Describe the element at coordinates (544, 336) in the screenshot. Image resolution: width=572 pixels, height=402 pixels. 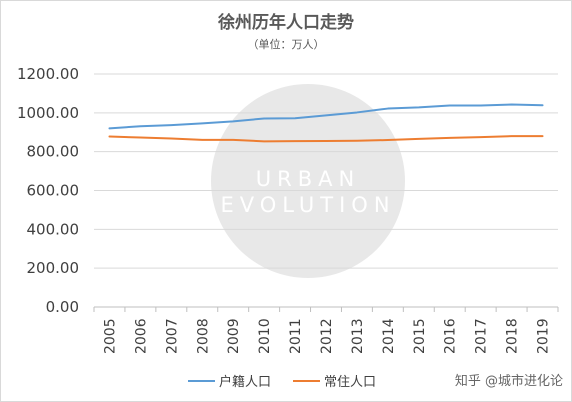
I see `x-tick-label: 2019` at that location.